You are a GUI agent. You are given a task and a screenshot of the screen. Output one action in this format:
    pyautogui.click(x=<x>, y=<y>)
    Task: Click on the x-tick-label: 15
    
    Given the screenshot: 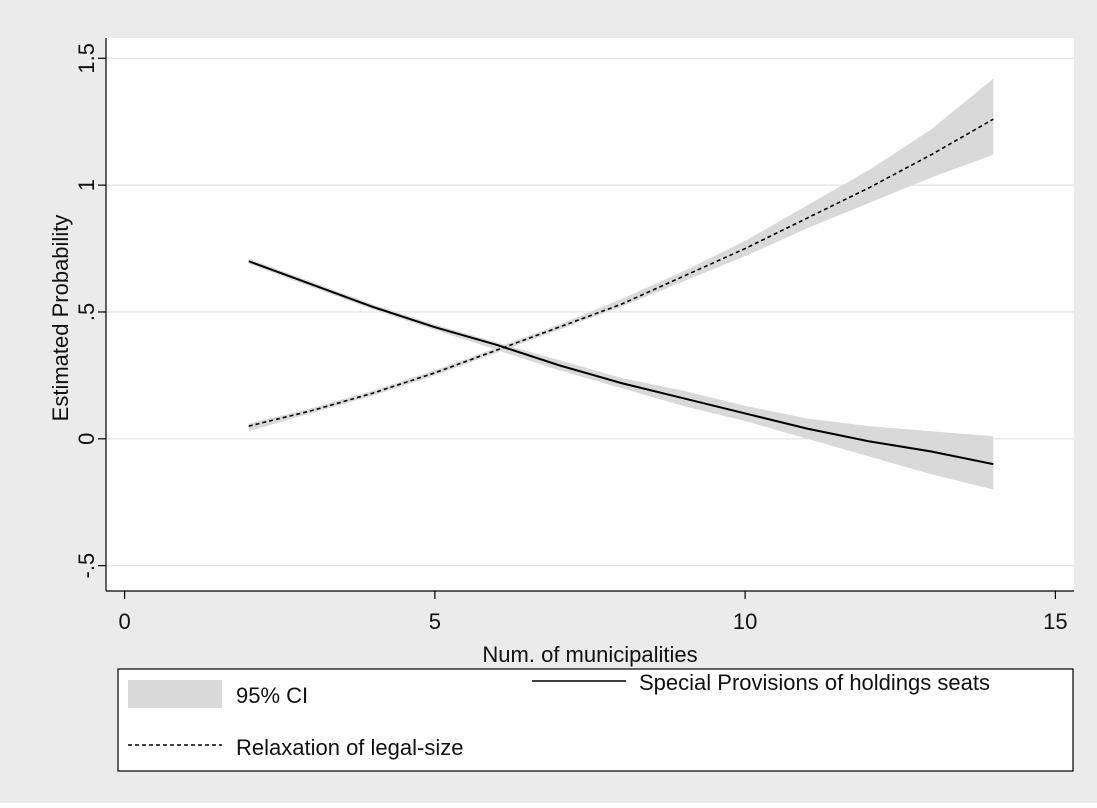 What is the action you would take?
    pyautogui.click(x=1055, y=621)
    